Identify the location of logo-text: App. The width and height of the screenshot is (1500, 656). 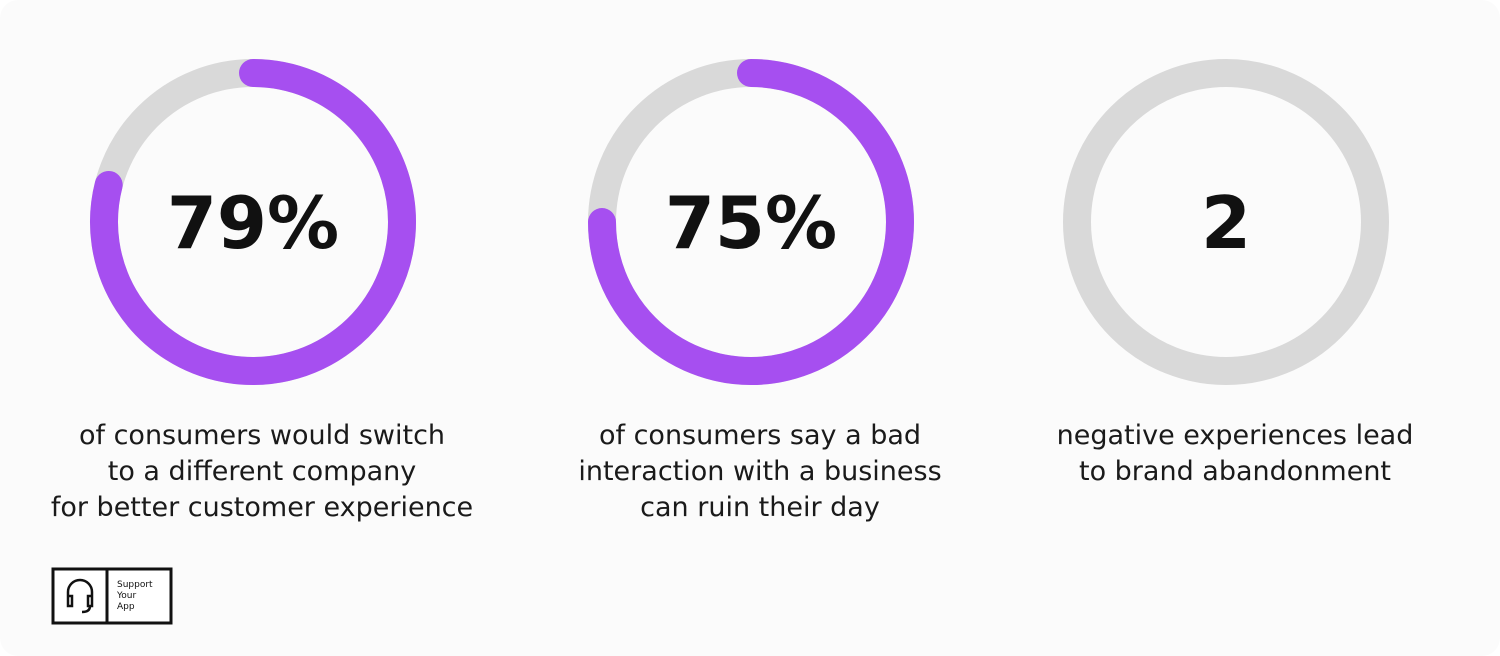
(126, 607).